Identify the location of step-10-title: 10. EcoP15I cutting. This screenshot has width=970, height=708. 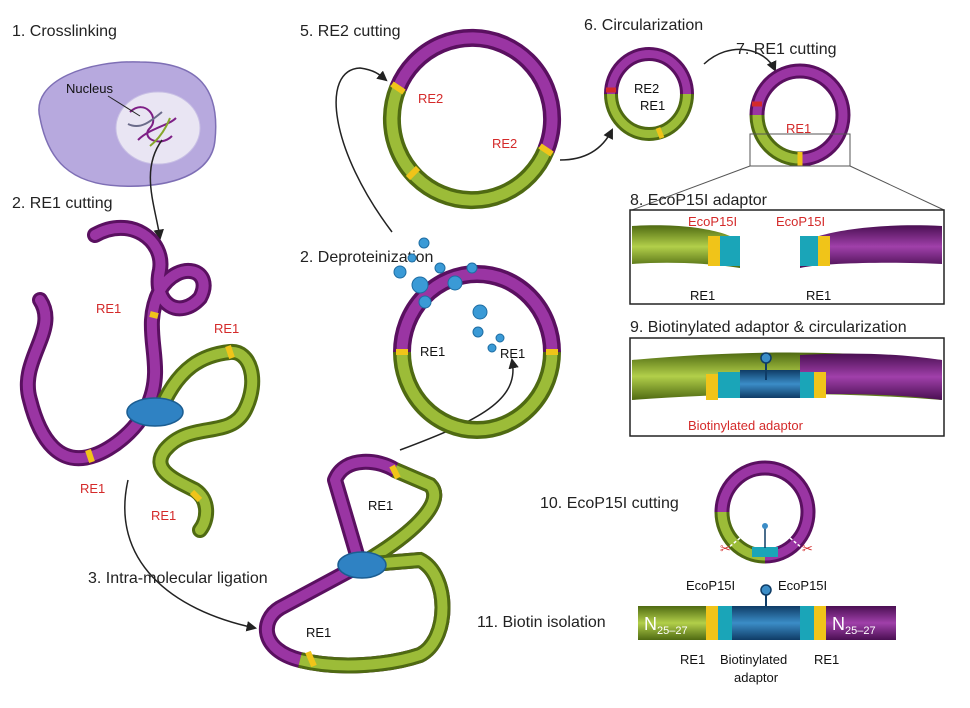
(609, 503).